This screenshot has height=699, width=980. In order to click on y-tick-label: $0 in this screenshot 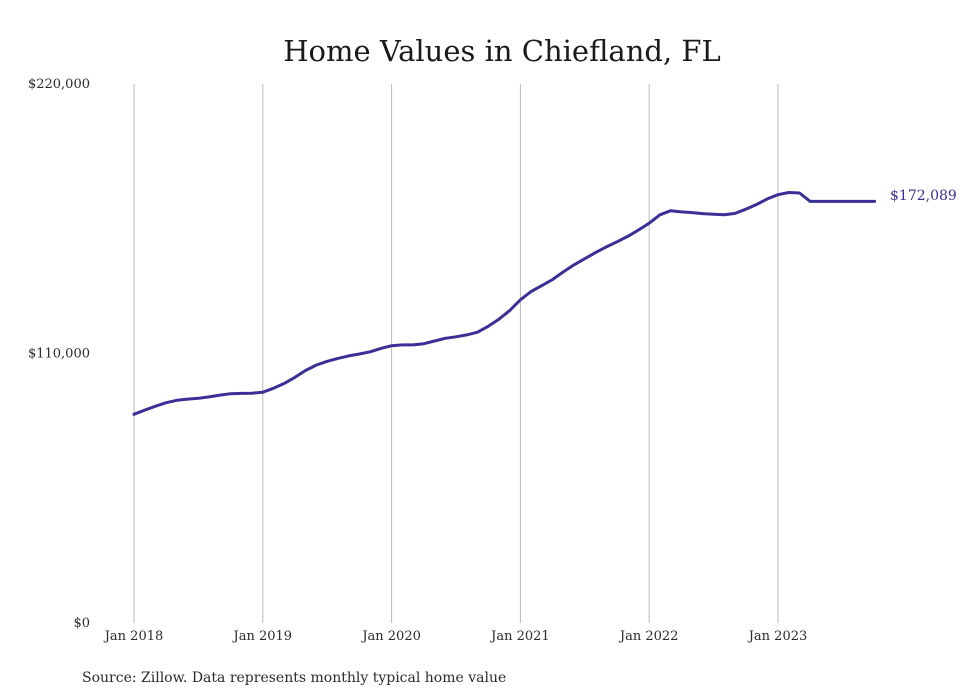, I will do `click(81, 623)`.